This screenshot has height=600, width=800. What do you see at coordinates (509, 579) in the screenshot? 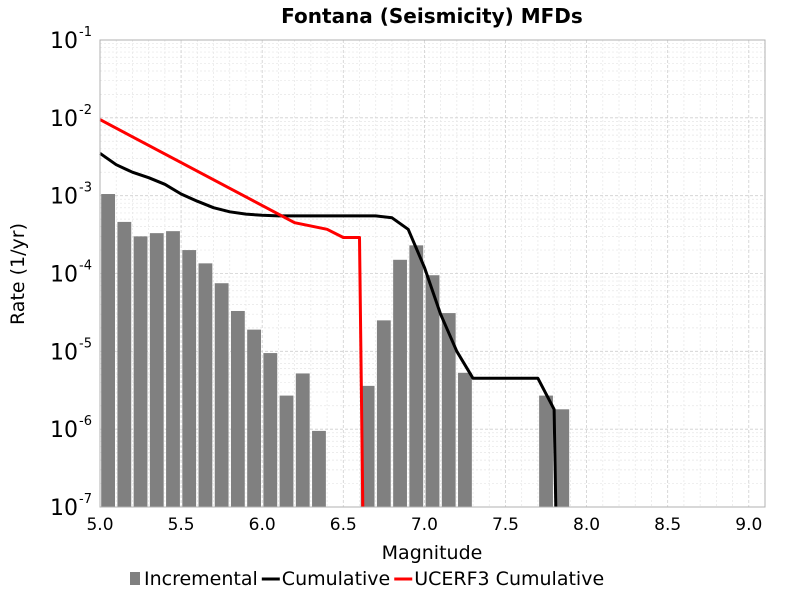
I see `legend-label: UCERF3 Cumulative` at bounding box center [509, 579].